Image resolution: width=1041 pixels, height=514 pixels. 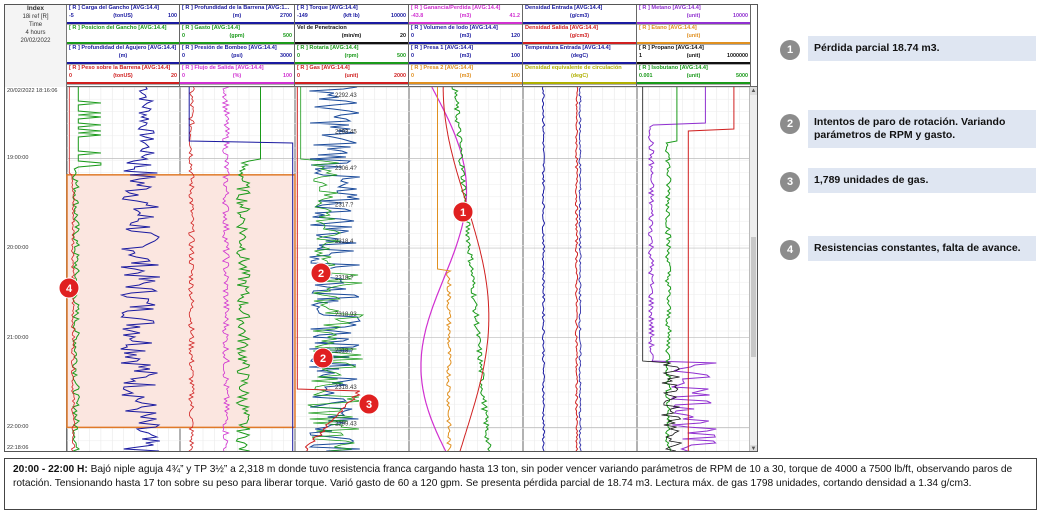 What do you see at coordinates (346, 315) in the screenshot?
I see `depth-label: 2318.93` at bounding box center [346, 315].